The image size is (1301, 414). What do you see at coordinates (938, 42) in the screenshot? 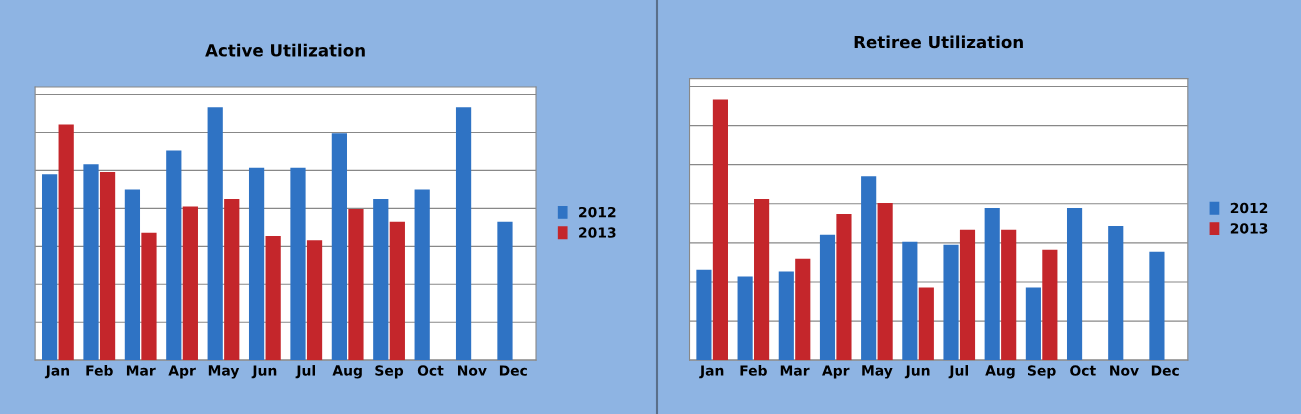
I see `chart-title: Retiree Utilization` at bounding box center [938, 42].